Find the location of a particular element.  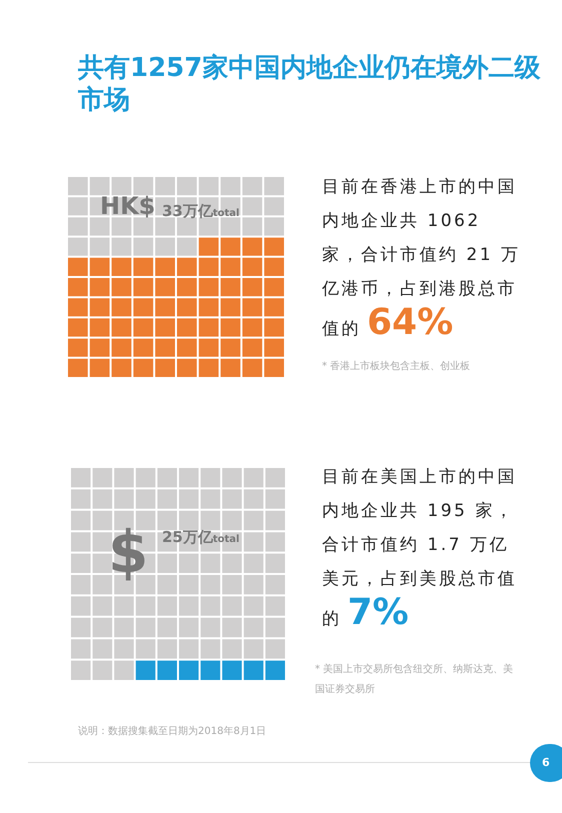

text: 共有1257家中国内地企业仍在境外二级市场 is located at coordinates (310, 84).